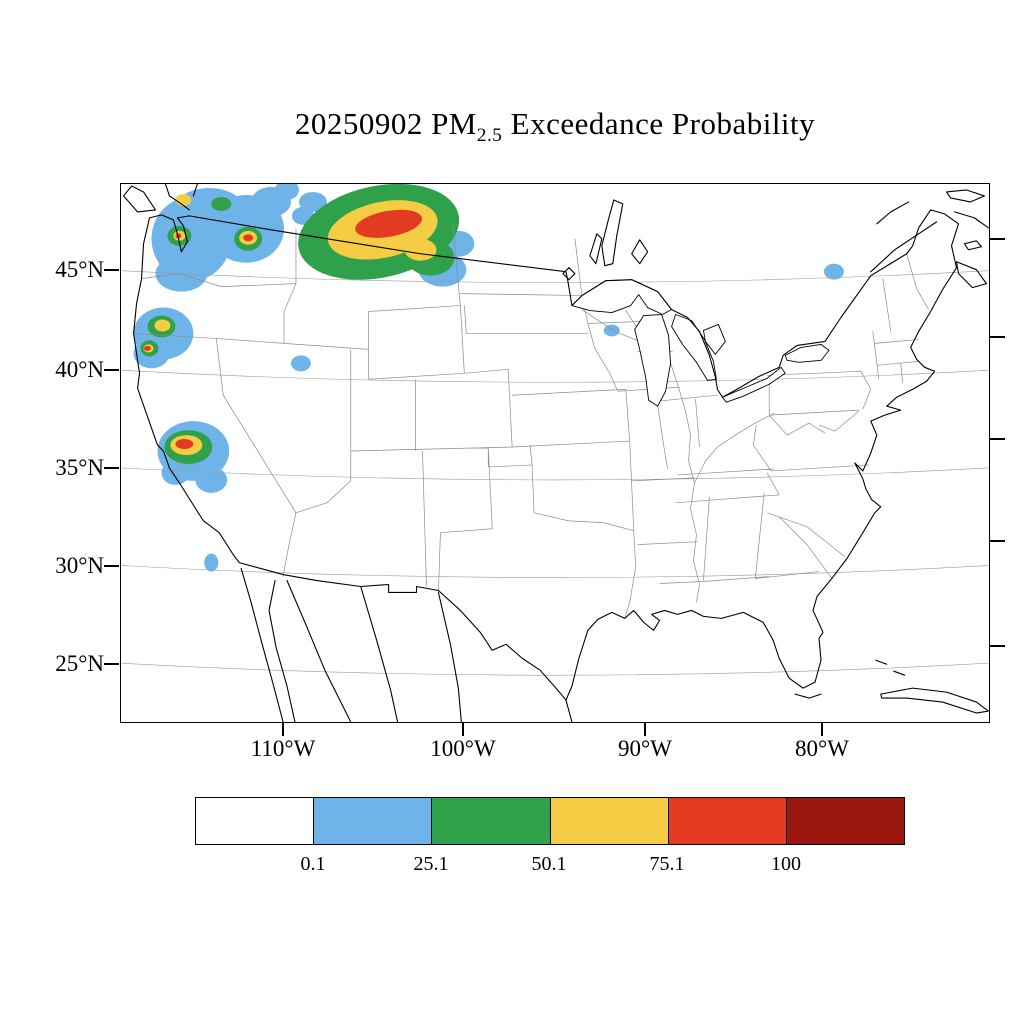 This screenshot has height=1024, width=1024. Describe the element at coordinates (283, 748) in the screenshot. I see `lon-tick-label-110w: 110°W` at that location.